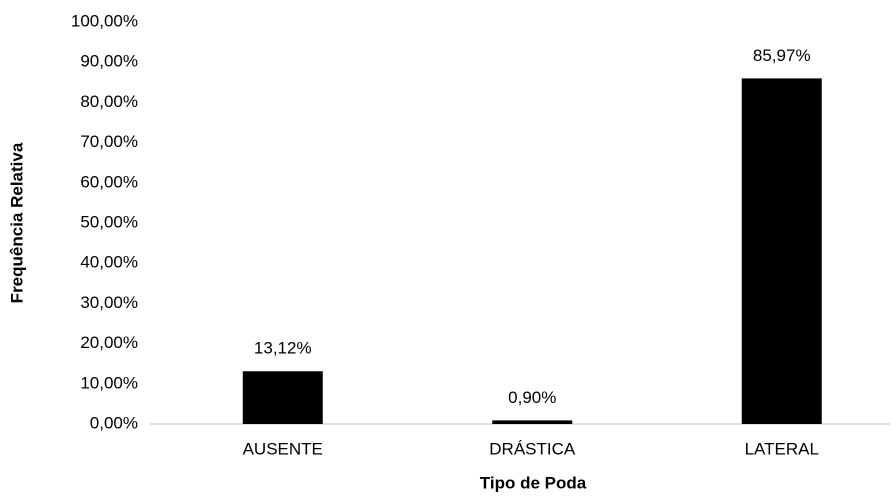 The width and height of the screenshot is (896, 497). I want to click on y-tick-label: 30,00%, so click(109, 302).